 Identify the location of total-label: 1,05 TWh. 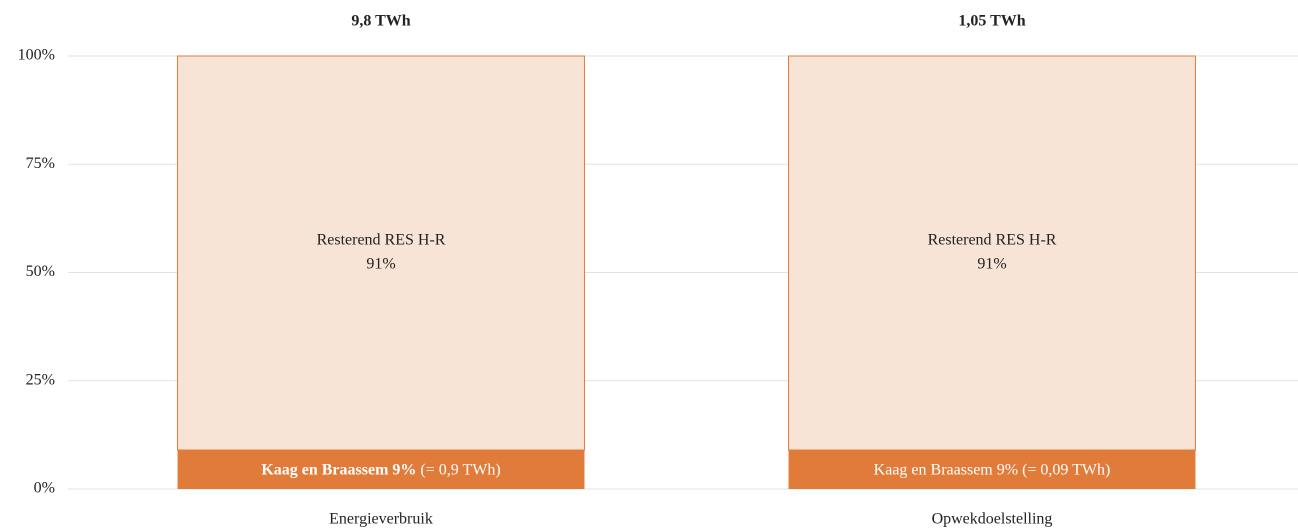
(991, 21).